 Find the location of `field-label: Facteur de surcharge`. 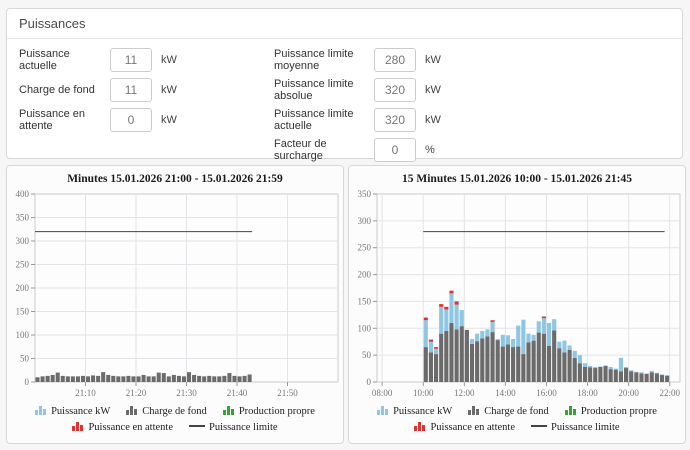

field-label: Facteur de surcharge is located at coordinates (300, 149).